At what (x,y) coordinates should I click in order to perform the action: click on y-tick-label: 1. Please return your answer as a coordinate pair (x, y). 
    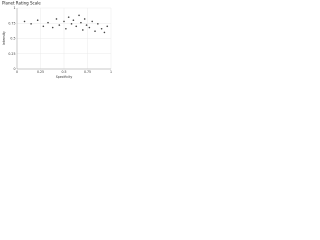
    Looking at the image, I should click on (14, 8).